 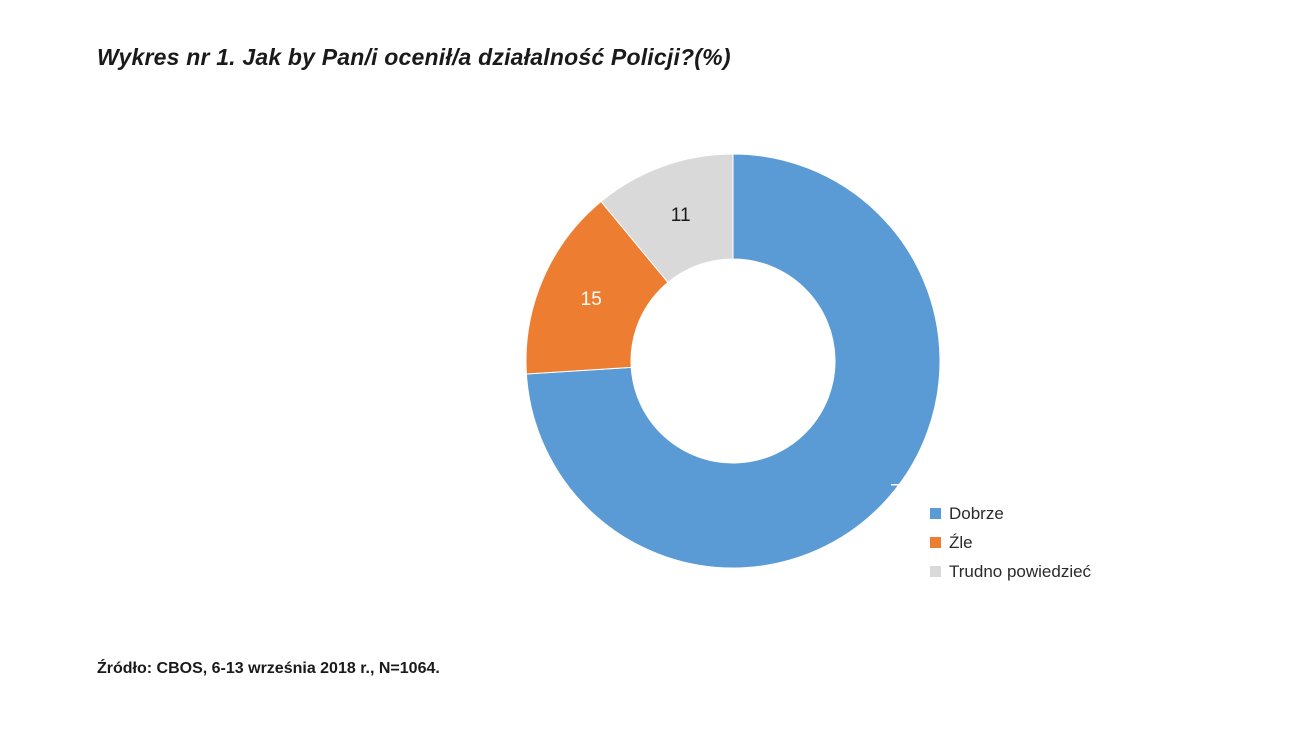 I want to click on legend: Dobrze Źle Trudno powiedzieć, so click(x=1010, y=542).